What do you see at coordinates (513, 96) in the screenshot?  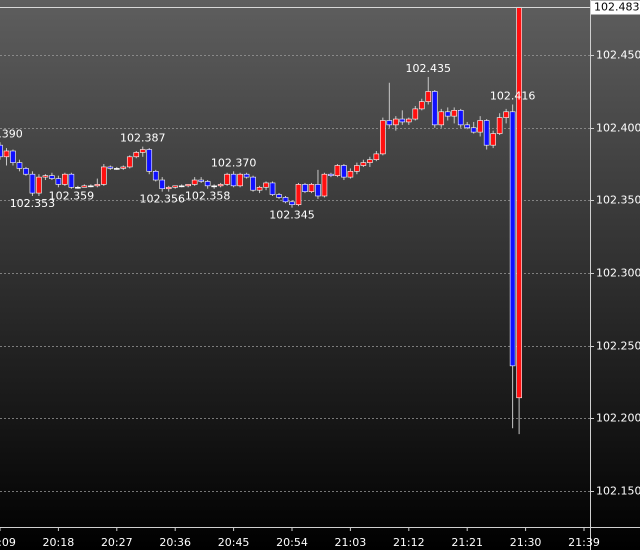 I see `price-annotation: 102.416` at bounding box center [513, 96].